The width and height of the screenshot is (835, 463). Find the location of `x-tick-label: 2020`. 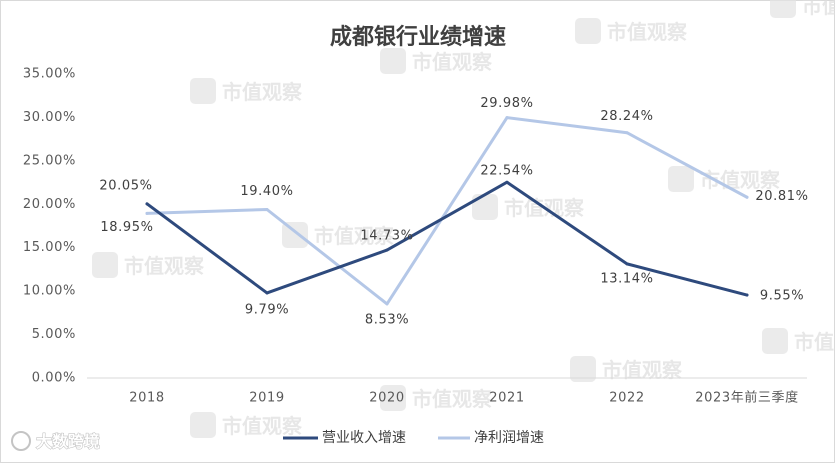

x-tick-label: 2020 is located at coordinates (386, 398).